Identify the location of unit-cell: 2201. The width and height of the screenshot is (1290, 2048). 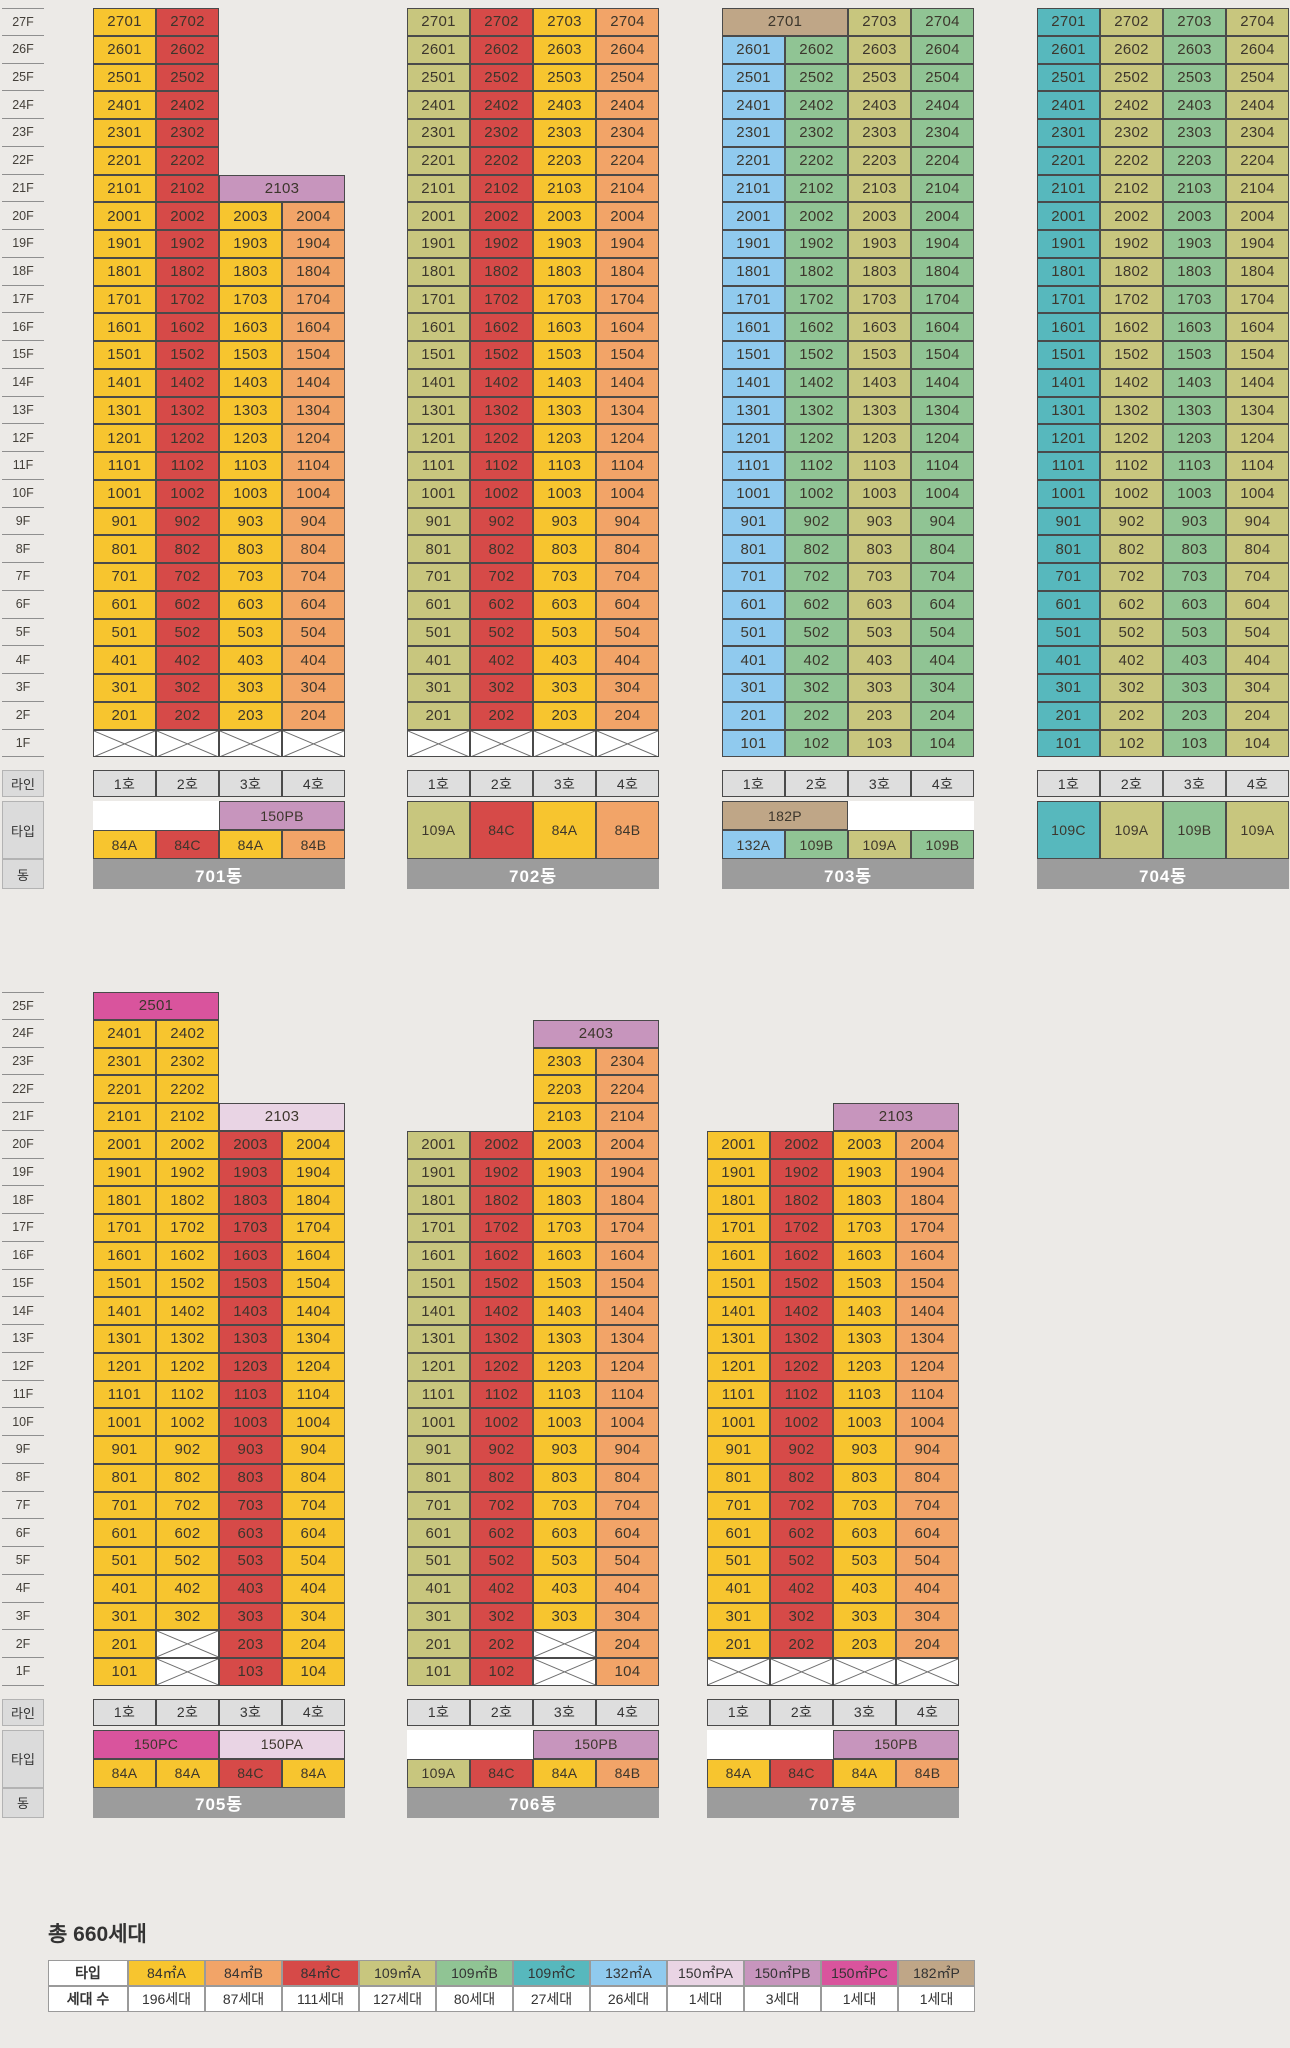
(1068, 160).